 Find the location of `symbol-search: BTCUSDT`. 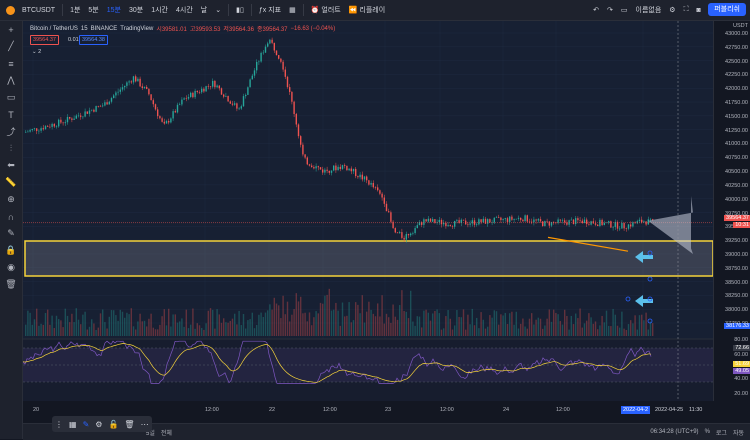

symbol-search: BTCUSDT is located at coordinates (29, 10).